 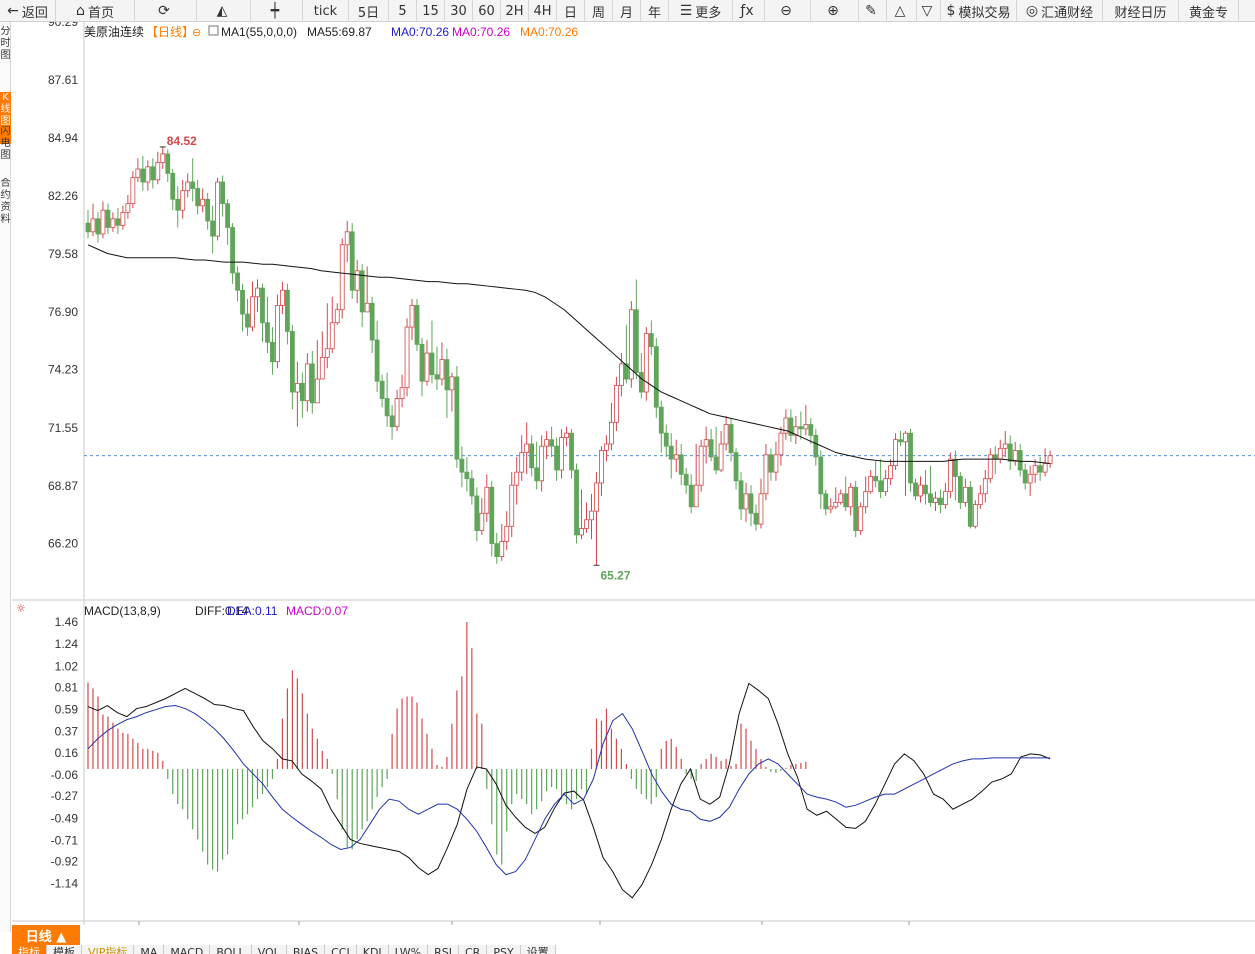 I want to click on toolbar-item-27: 黄金专, so click(x=1209, y=11).